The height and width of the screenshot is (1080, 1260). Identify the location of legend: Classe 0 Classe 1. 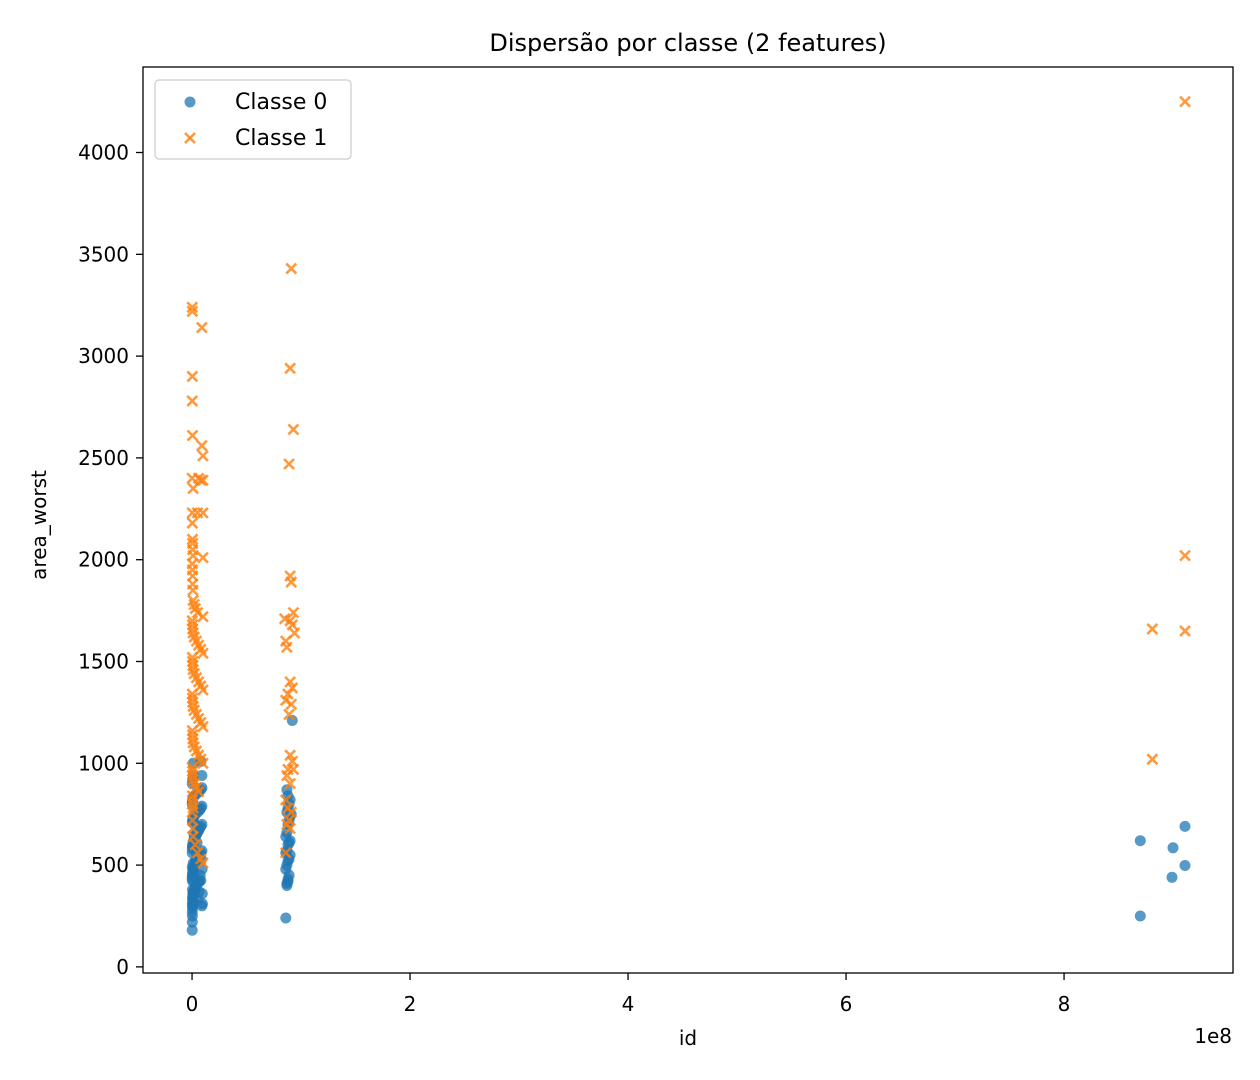
(253, 119).